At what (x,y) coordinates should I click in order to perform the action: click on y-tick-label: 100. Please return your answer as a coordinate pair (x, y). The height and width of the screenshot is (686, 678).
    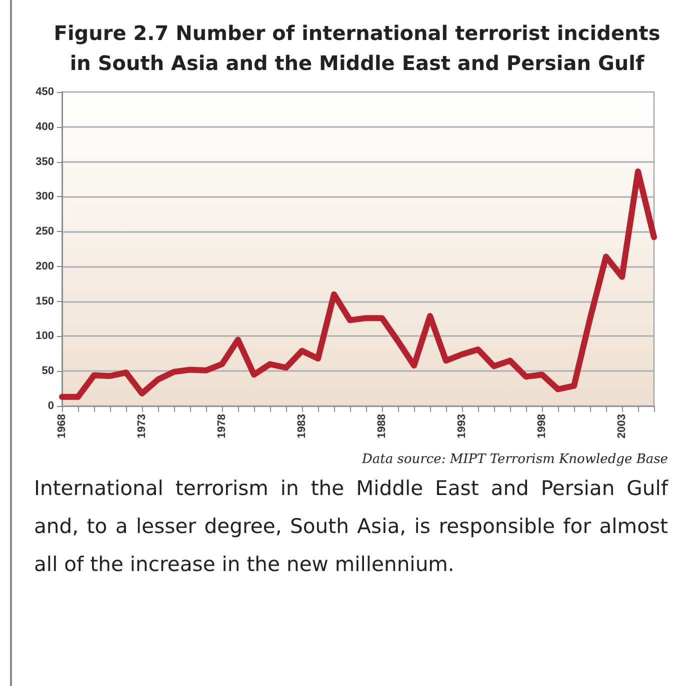
    Looking at the image, I should click on (45, 336).